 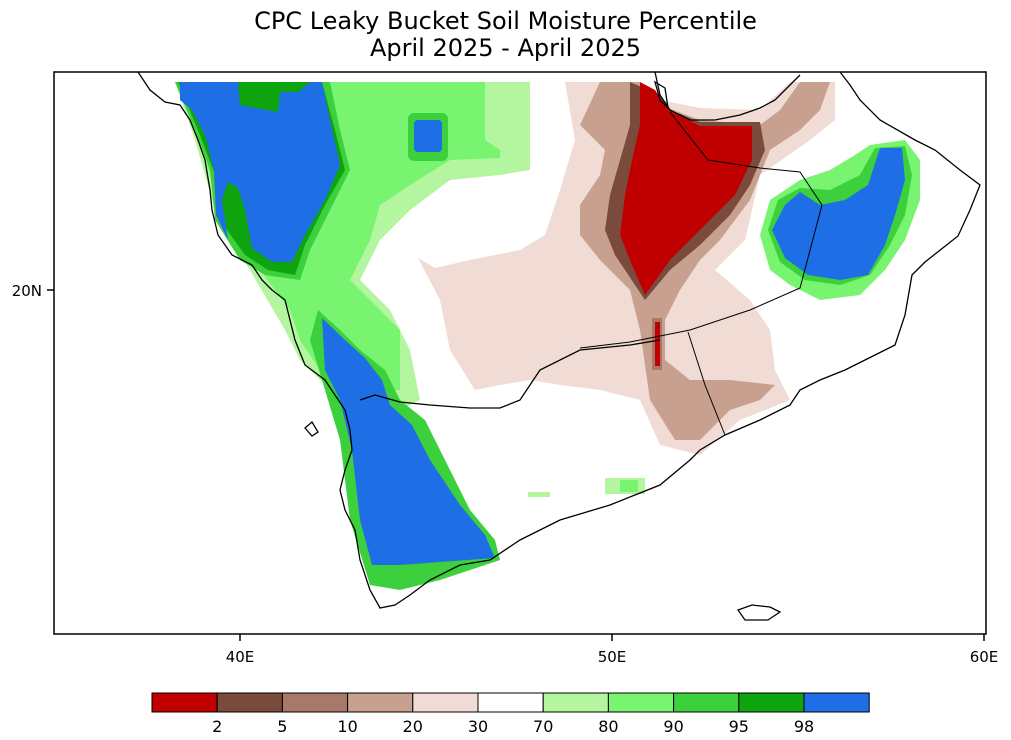 What do you see at coordinates (282, 726) in the screenshot?
I see `colorbar-label: 5` at bounding box center [282, 726].